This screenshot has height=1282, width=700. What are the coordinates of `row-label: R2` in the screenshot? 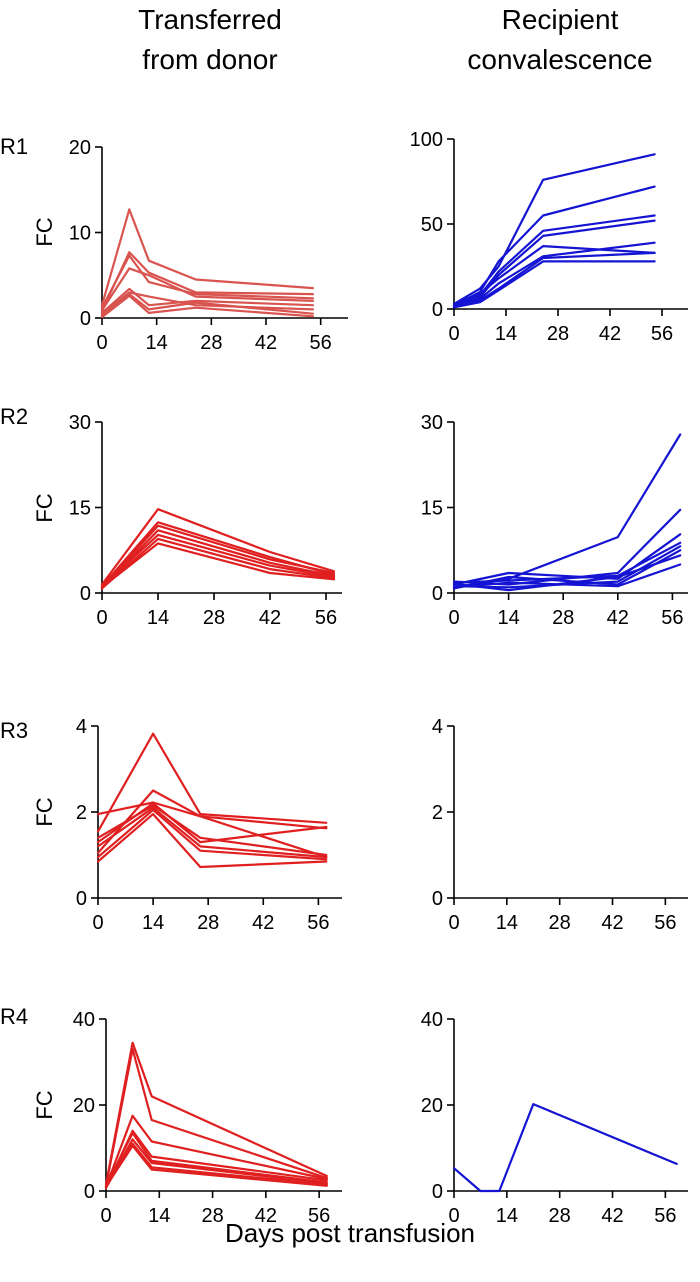 It's located at (14, 416).